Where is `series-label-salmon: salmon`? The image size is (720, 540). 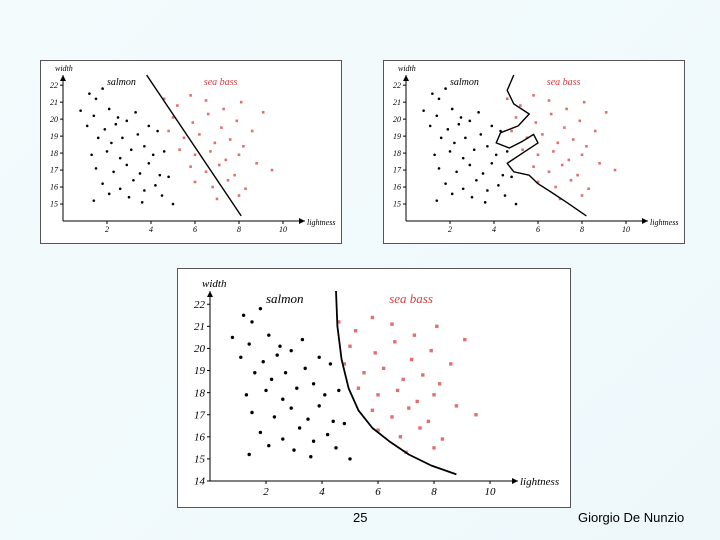 series-label-salmon: salmon is located at coordinates (285, 298).